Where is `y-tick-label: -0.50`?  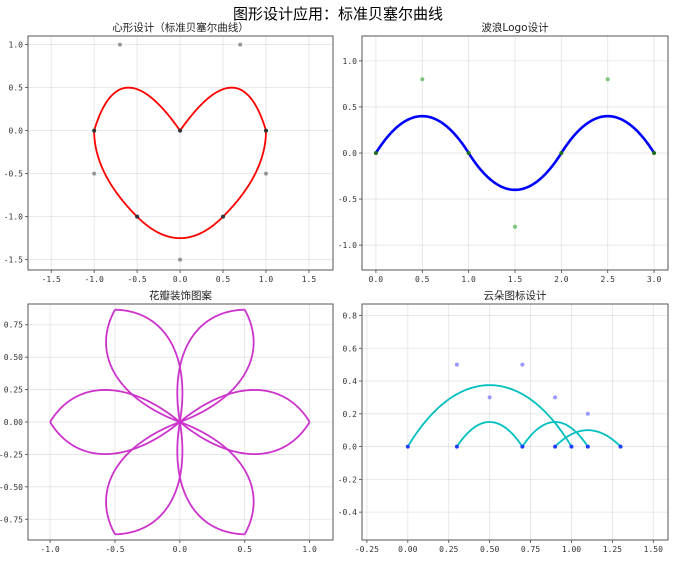 y-tick-label: -0.50 is located at coordinates (11, 487).